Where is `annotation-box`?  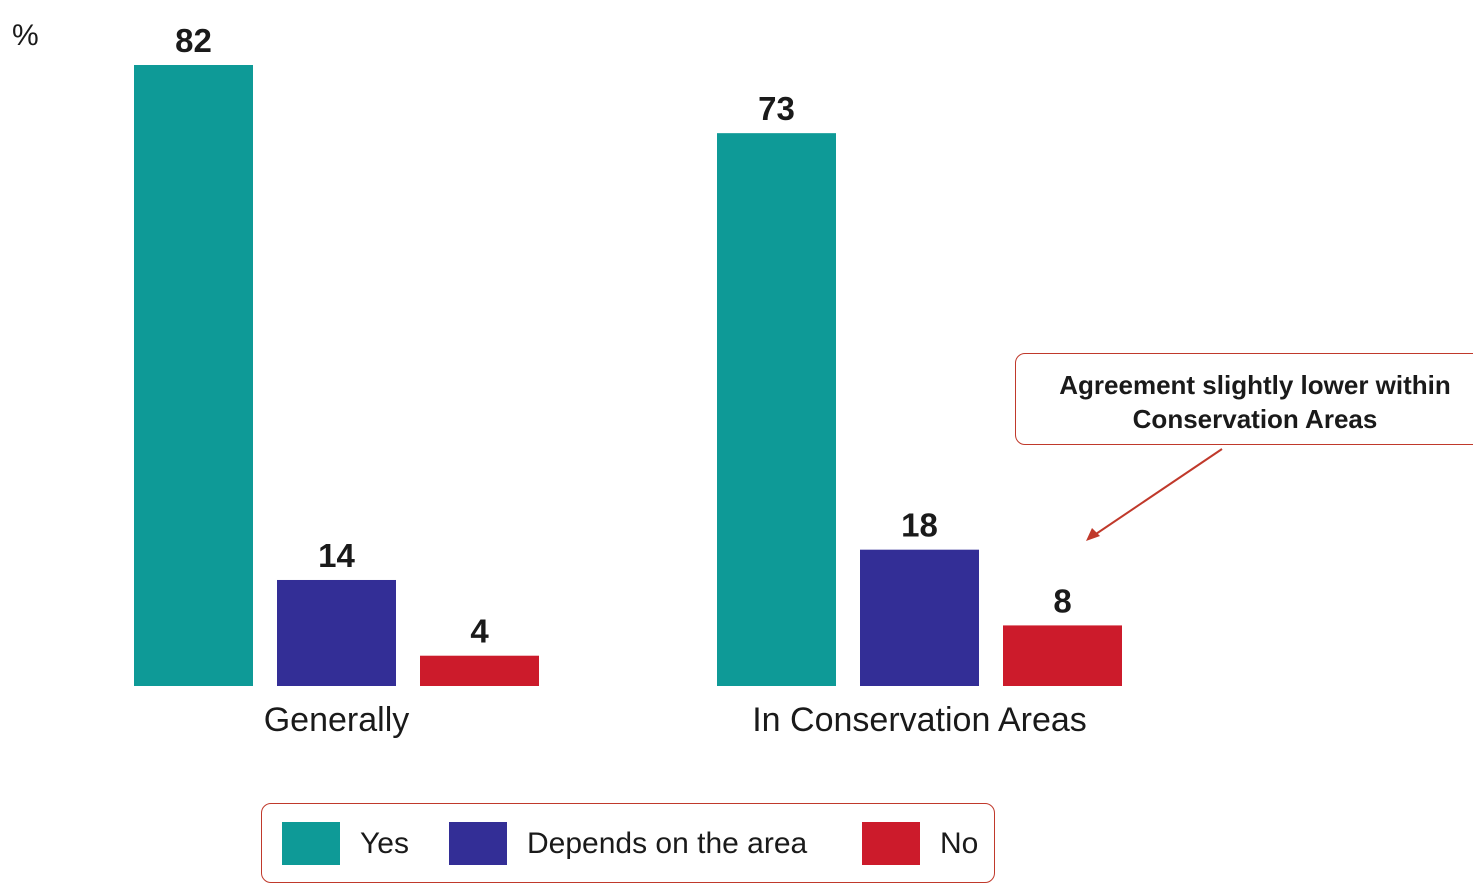
annotation-box is located at coordinates (1244, 399).